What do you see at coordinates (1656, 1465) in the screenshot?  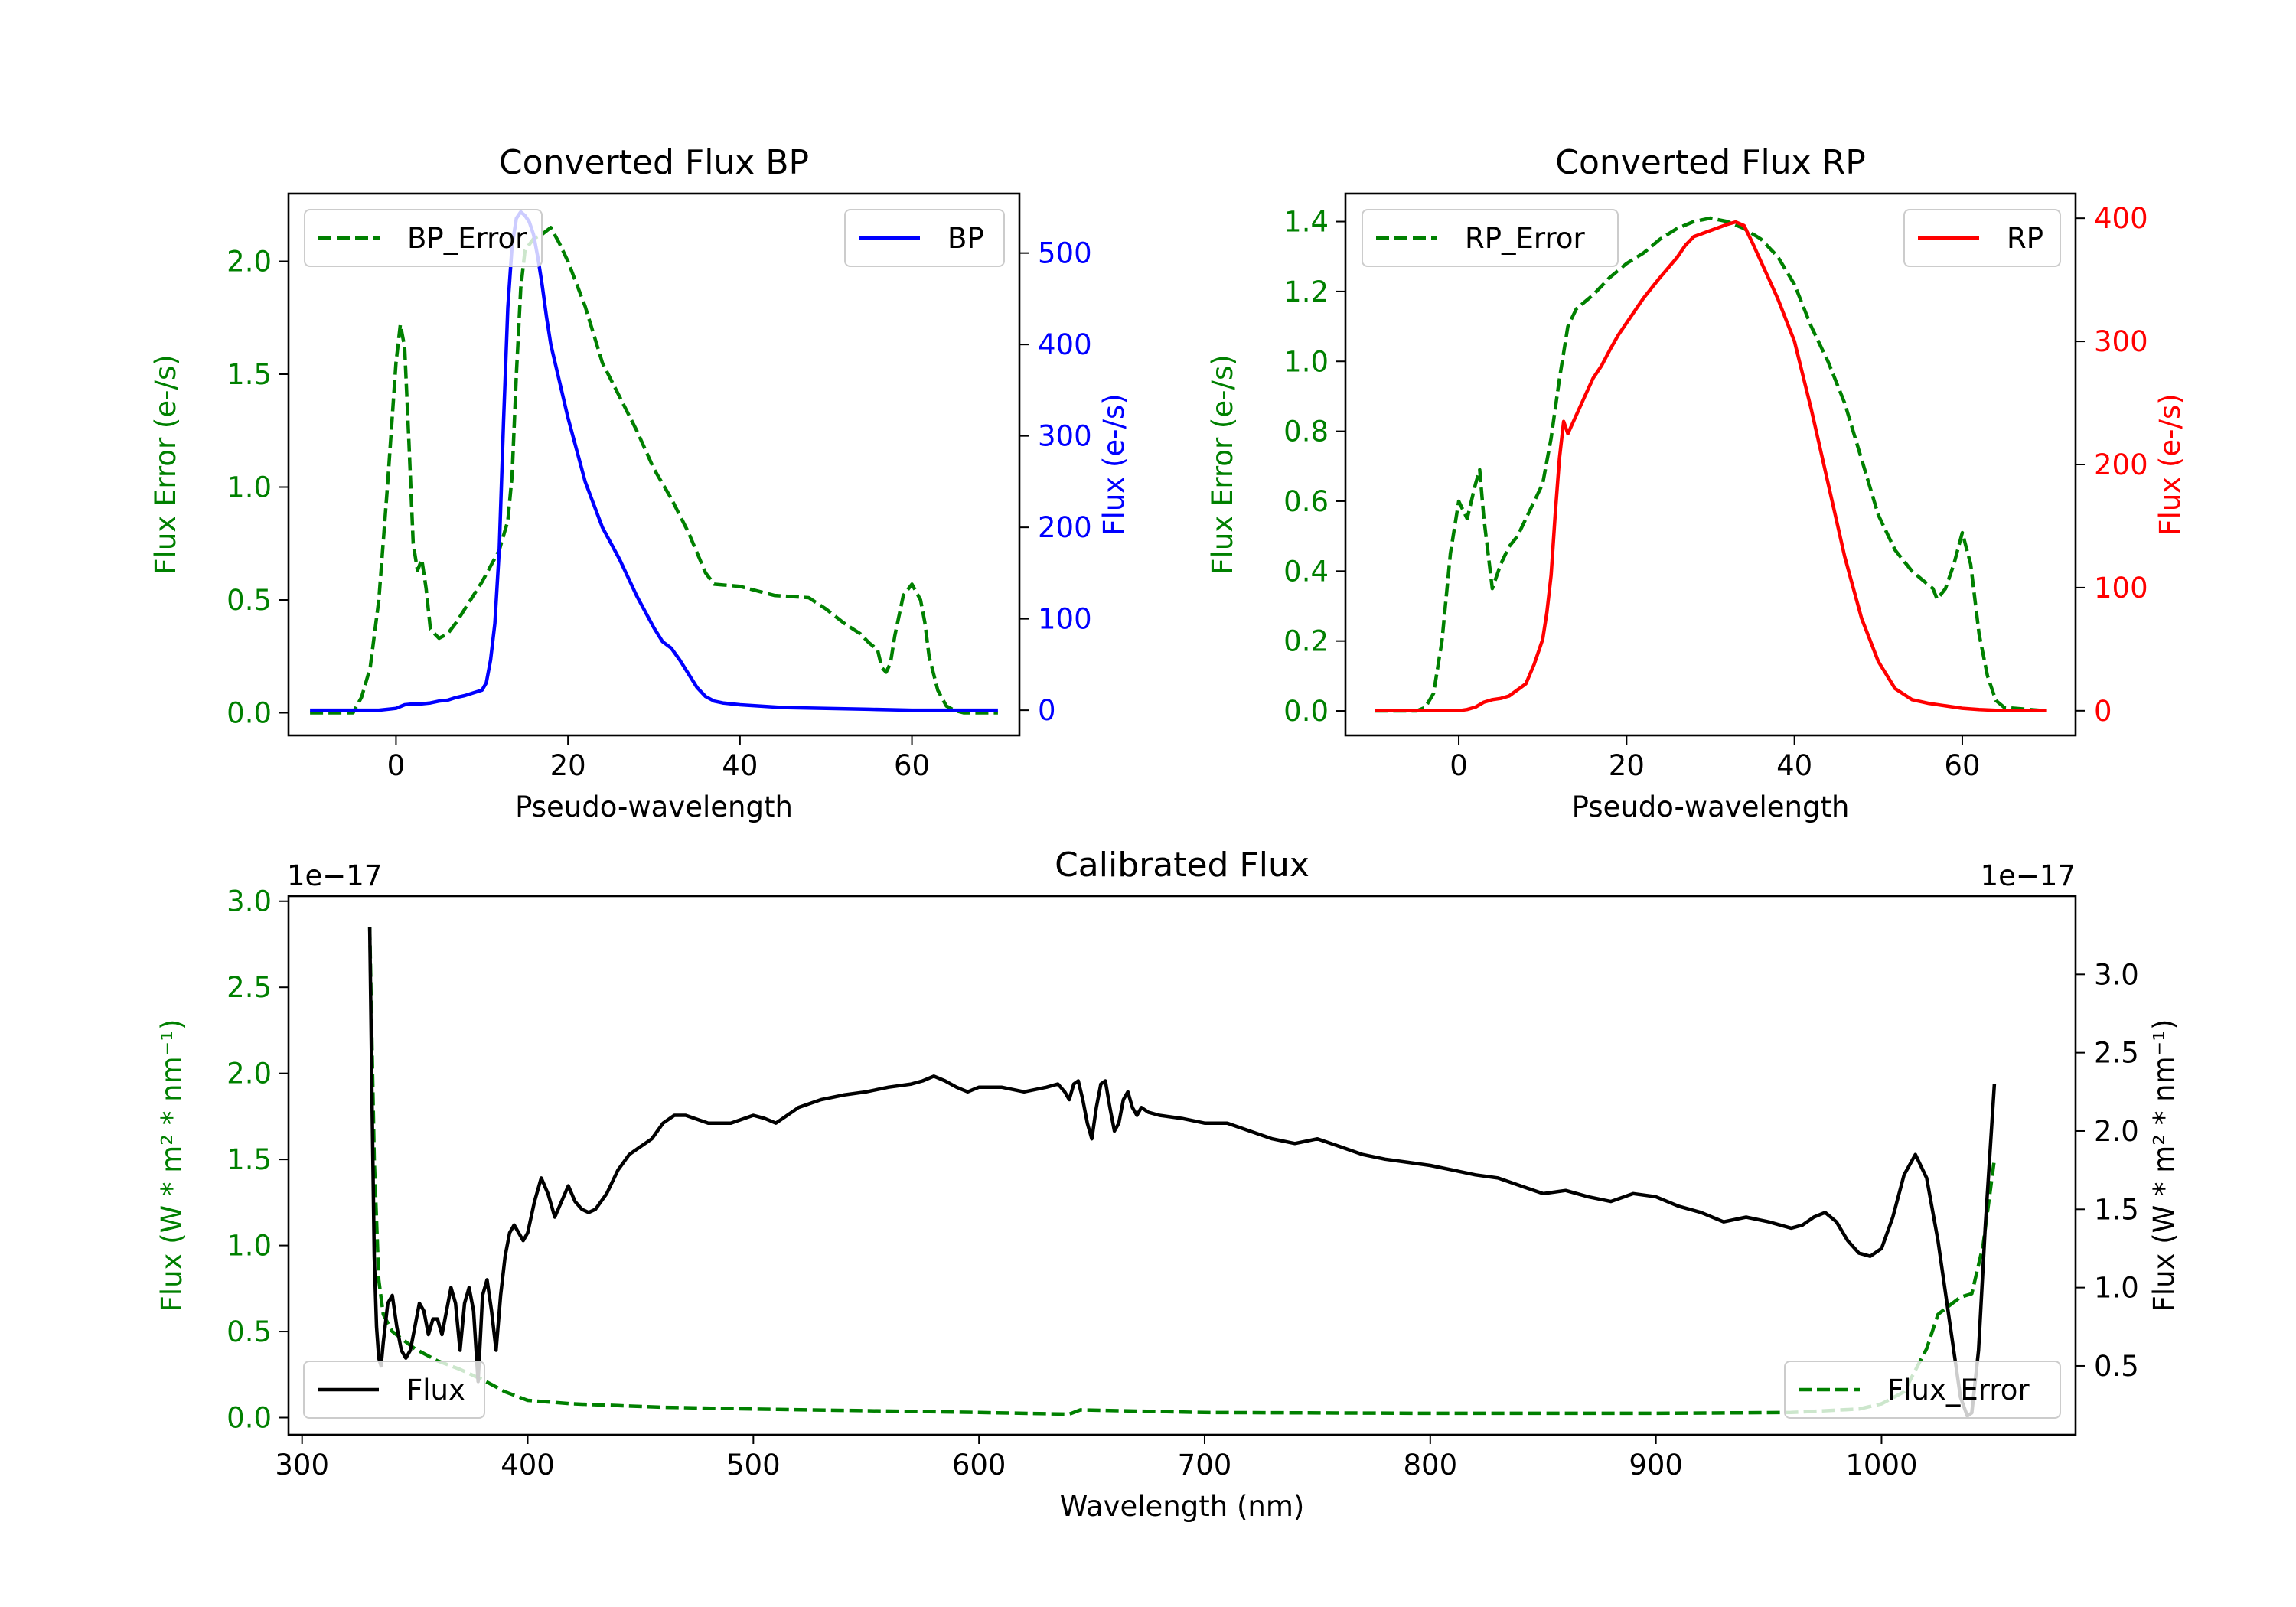 I see `x-tick-label: 900` at bounding box center [1656, 1465].